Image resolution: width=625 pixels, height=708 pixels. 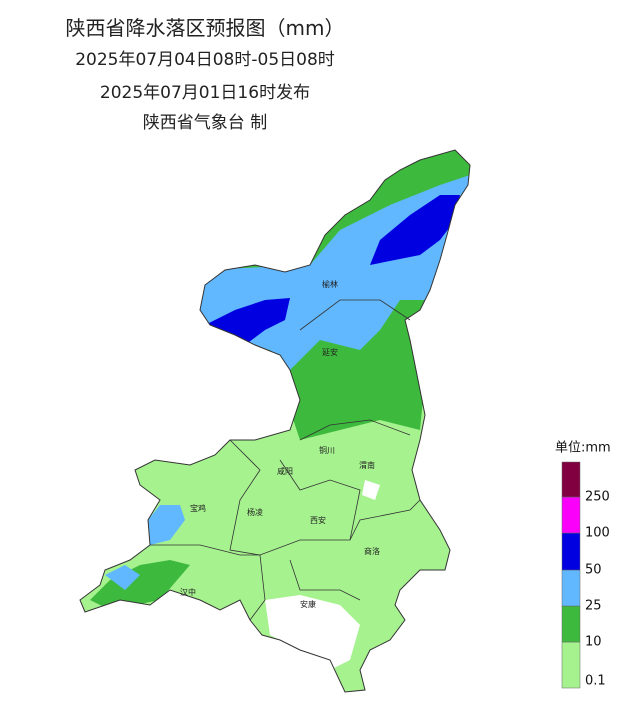 I want to click on city-label: 汉中, so click(x=188, y=592).